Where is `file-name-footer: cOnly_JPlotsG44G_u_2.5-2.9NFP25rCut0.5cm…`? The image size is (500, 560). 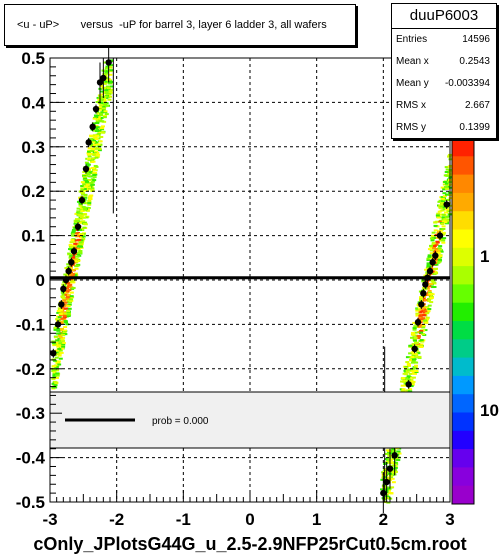
file-name-footer: cOnly_JPlotsG44G_u_2.5-2.9NFP25rCut0.5cm… is located at coordinates (250, 544).